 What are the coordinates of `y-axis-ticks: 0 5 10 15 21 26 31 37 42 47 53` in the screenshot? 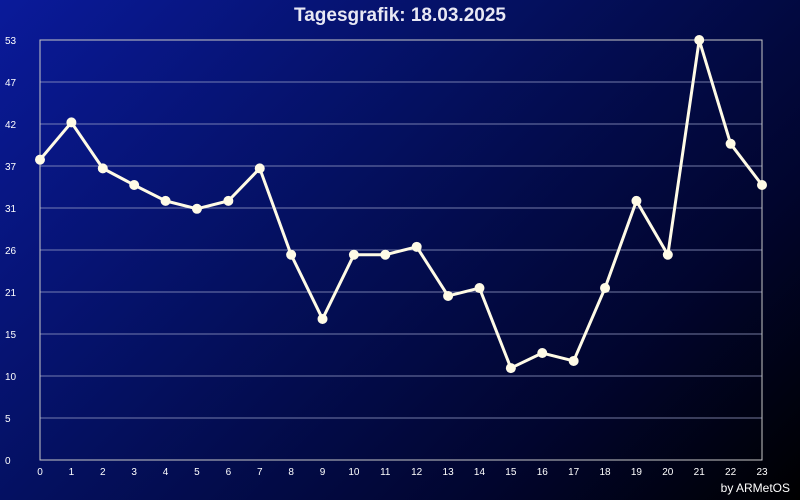 It's located at (11, 251).